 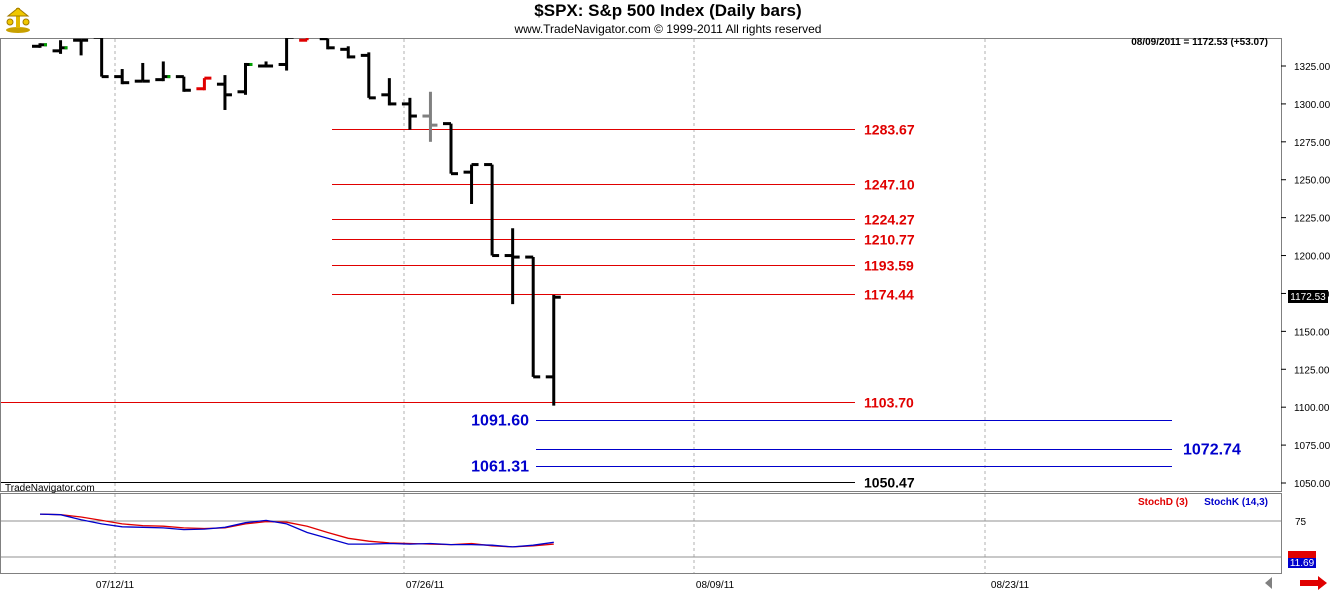 I want to click on y-tick-label: 1200.00, so click(x=1312, y=257).